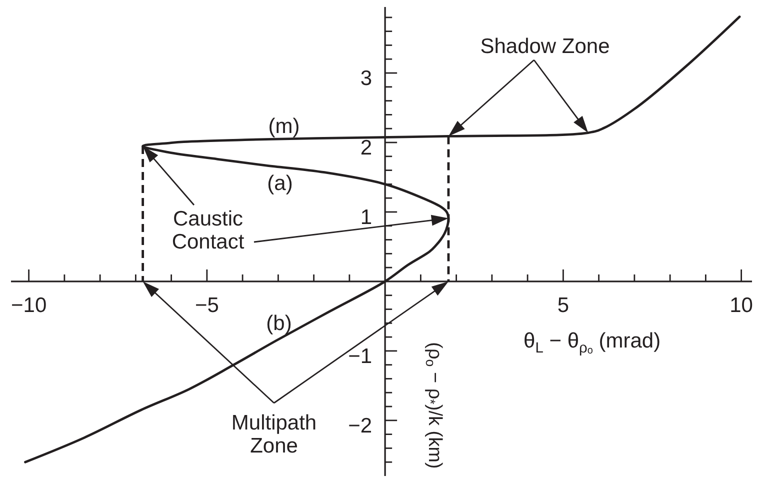  I want to click on y-tick-label: −1, so click(360, 356).